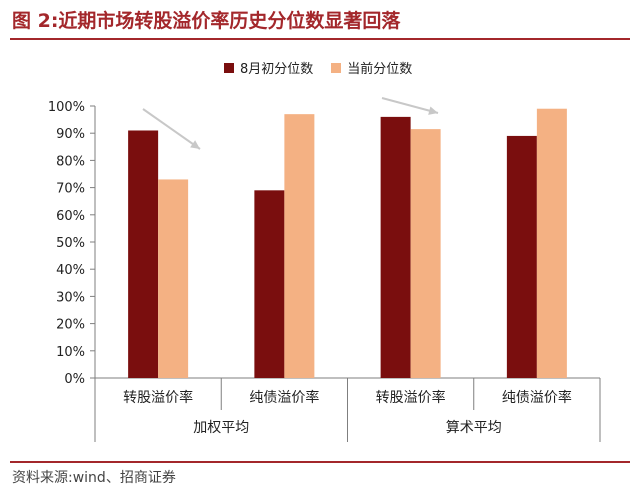 The width and height of the screenshot is (640, 495). I want to click on y-tick-label: 60%, so click(70, 216).